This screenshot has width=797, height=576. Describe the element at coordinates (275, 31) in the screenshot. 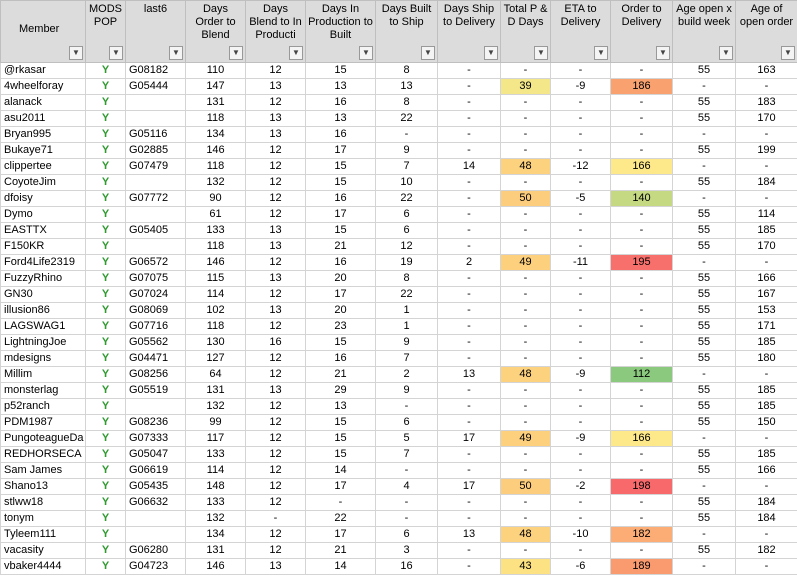

I see `column-header: Days Blend to In Producti ▼` at that location.